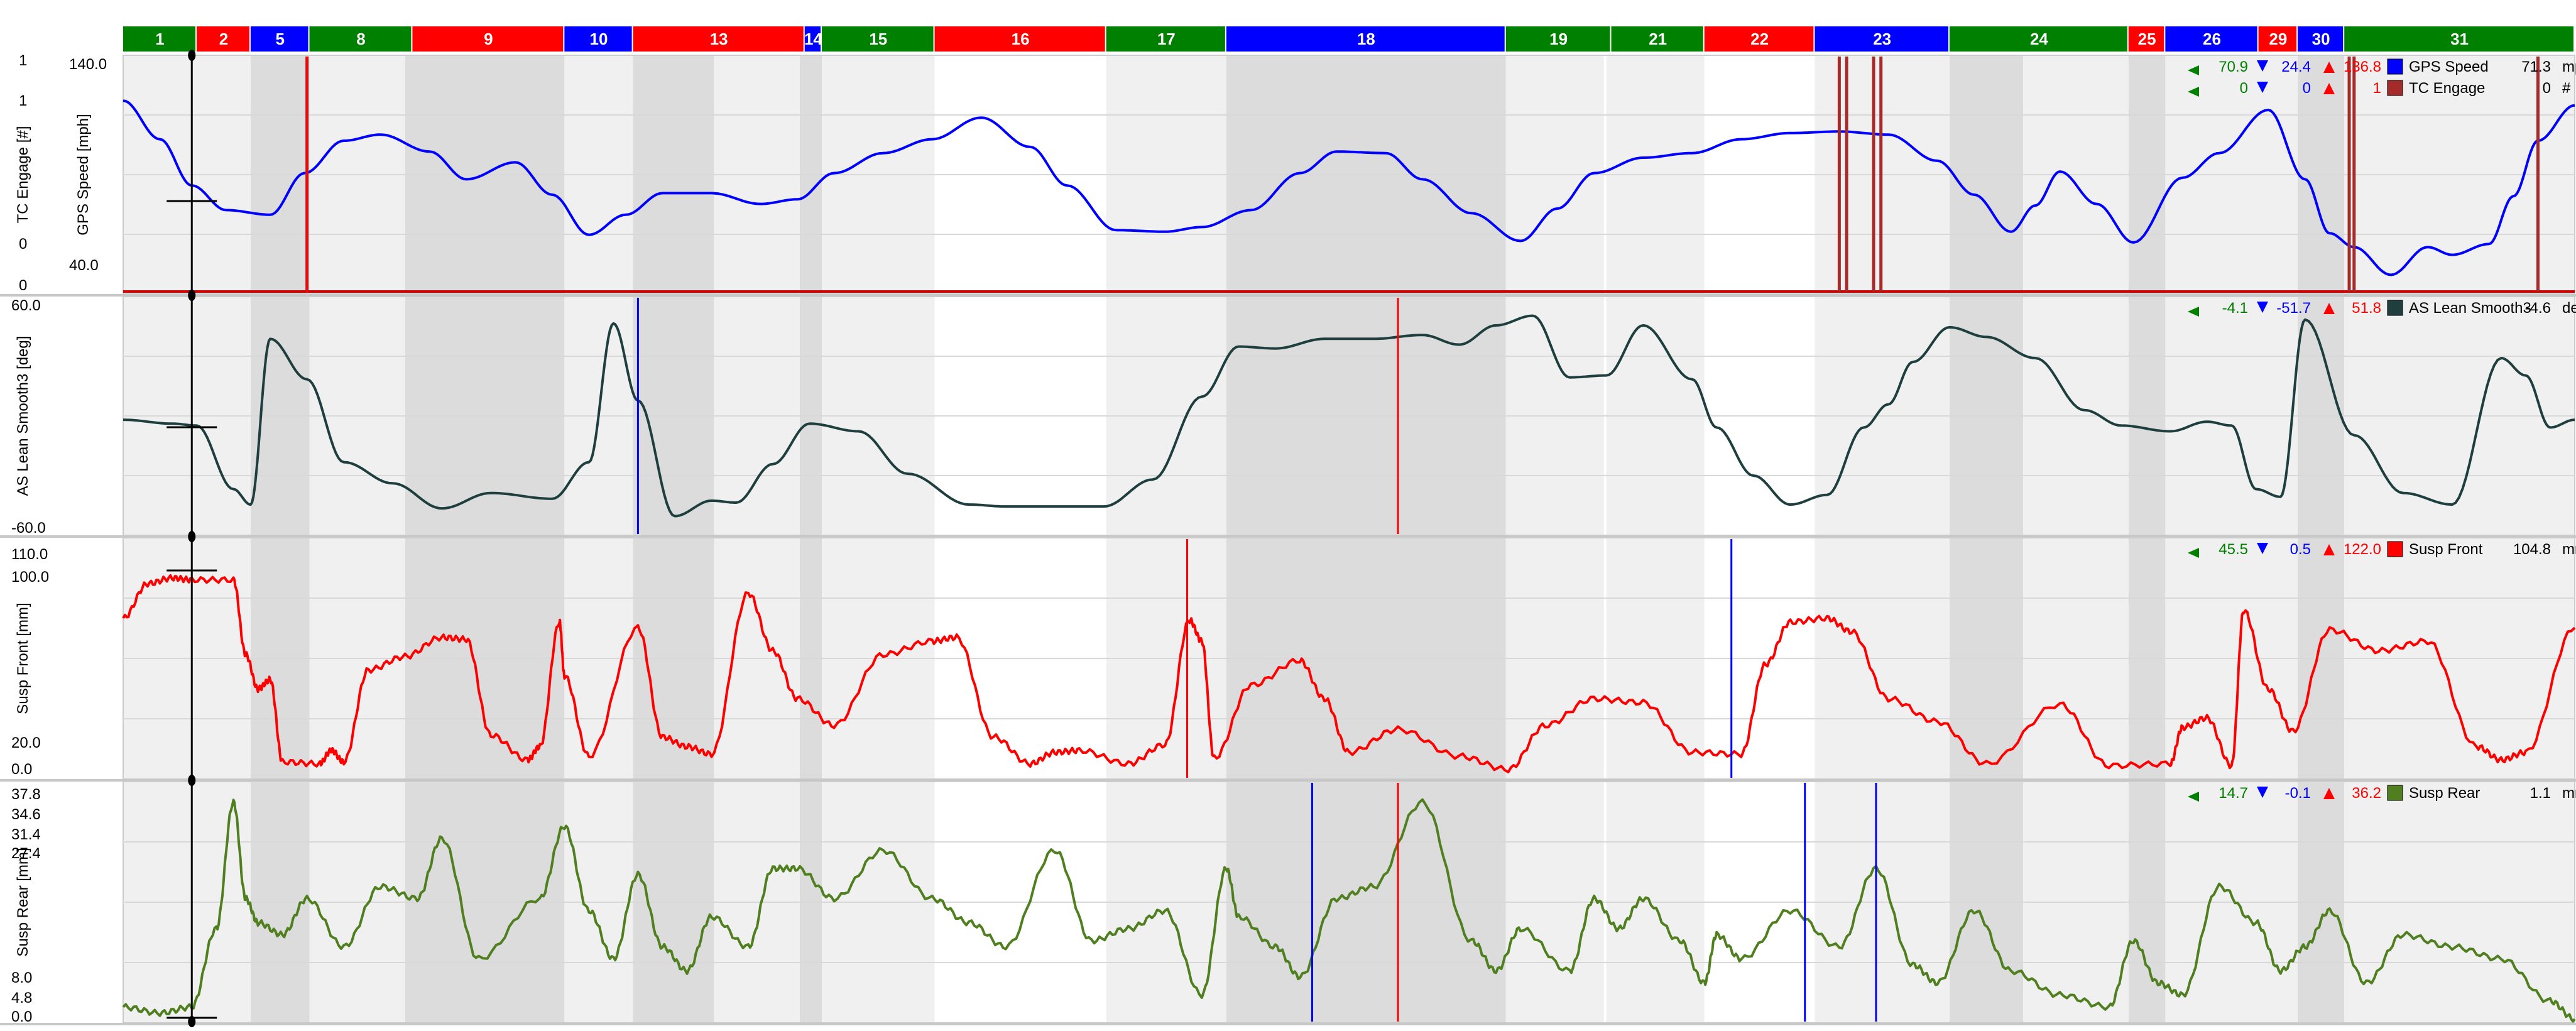 This screenshot has width=2576, height=1031. What do you see at coordinates (2449, 66) in the screenshot?
I see `legend-series-name: GPS Speed` at bounding box center [2449, 66].